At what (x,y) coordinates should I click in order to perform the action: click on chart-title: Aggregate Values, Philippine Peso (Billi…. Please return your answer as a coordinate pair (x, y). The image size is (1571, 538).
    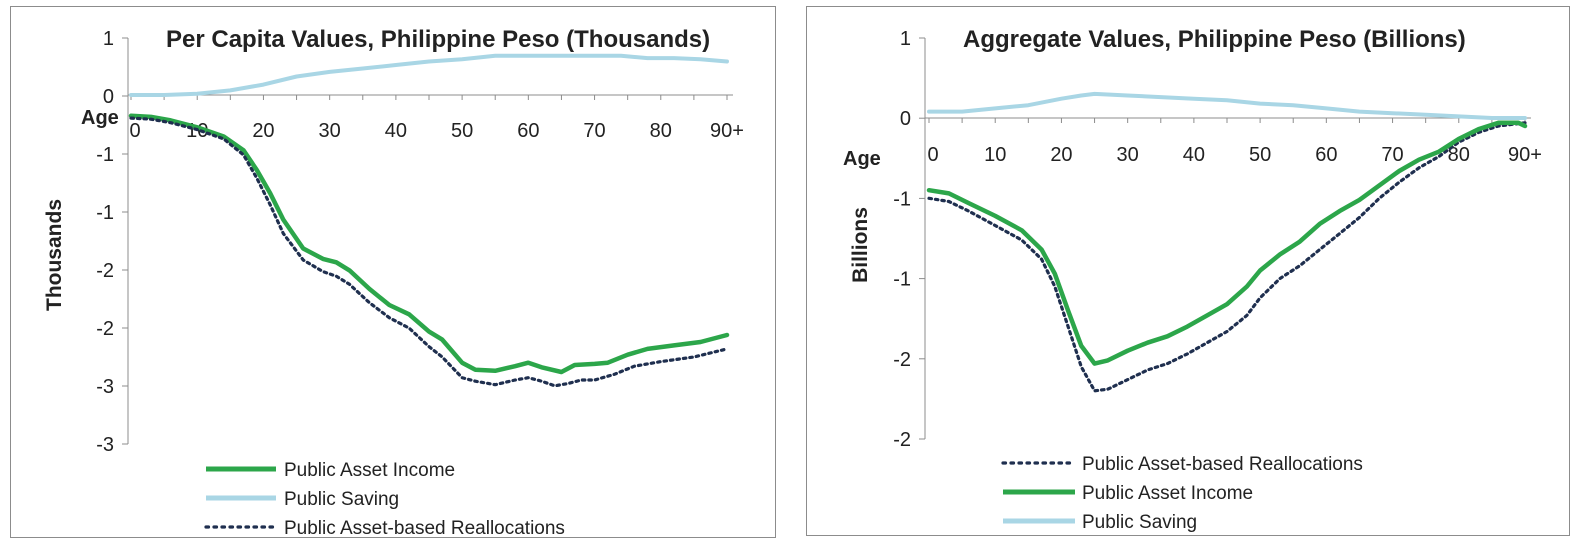
    Looking at the image, I should click on (1214, 39).